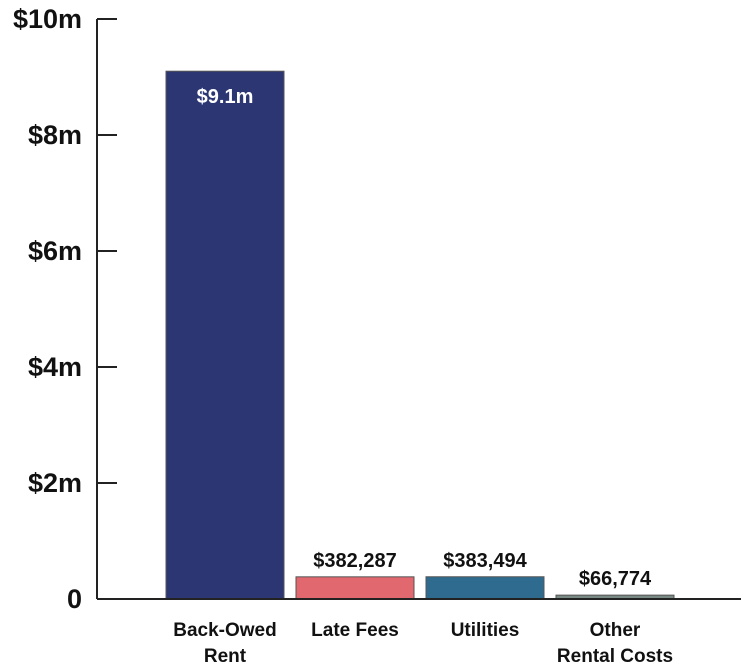 The height and width of the screenshot is (671, 741). I want to click on bar-value-label: $383,494, so click(485, 561).